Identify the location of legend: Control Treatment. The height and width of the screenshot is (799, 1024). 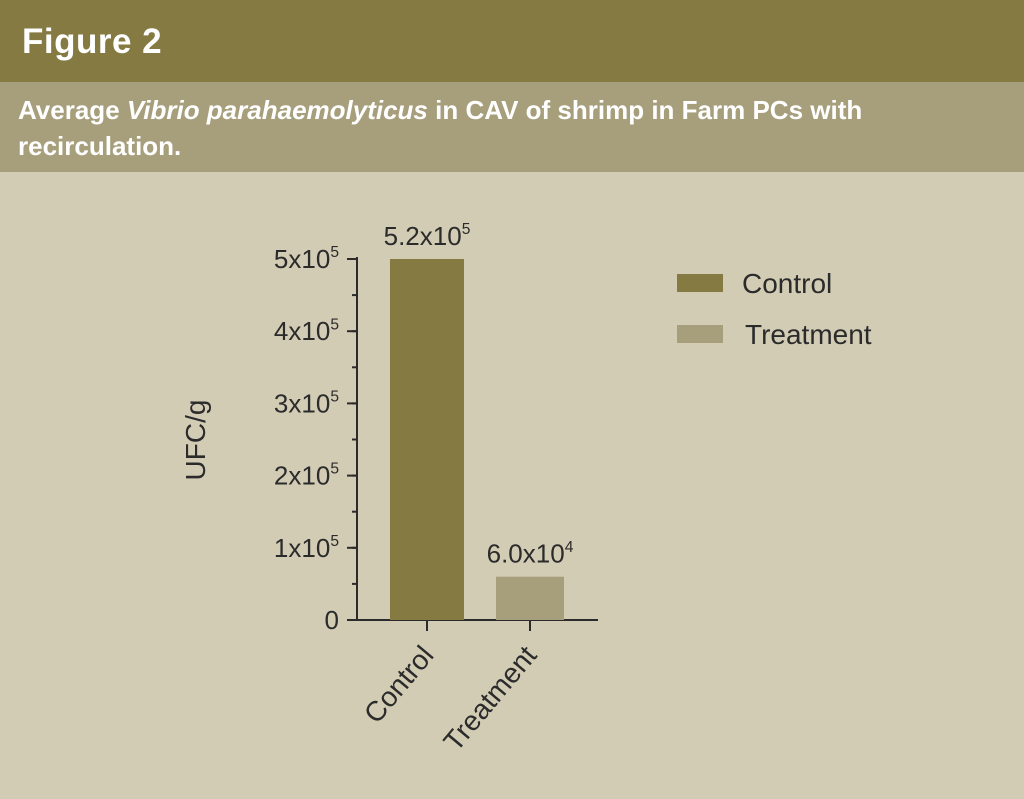
(774, 309).